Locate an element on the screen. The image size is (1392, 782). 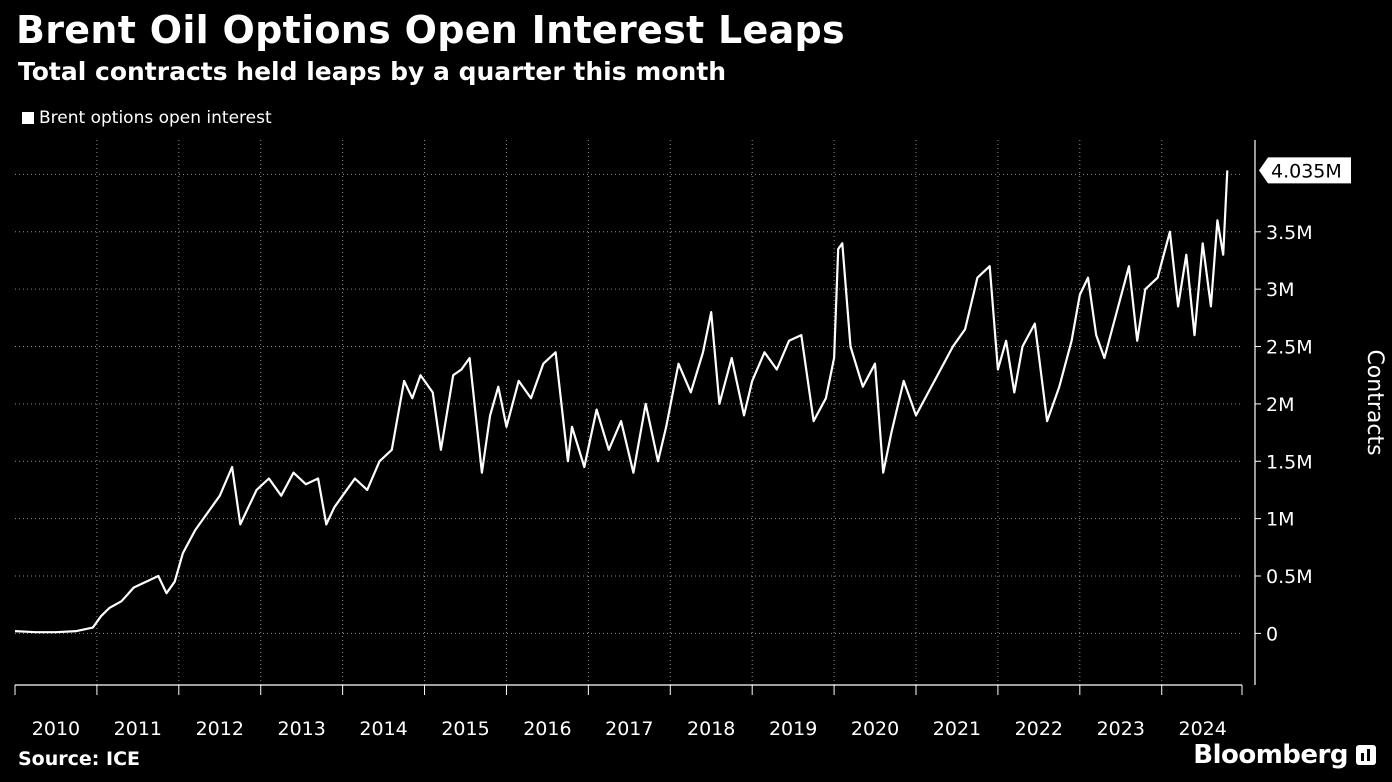
y-tick-label: 3.5M is located at coordinates (1289, 233).